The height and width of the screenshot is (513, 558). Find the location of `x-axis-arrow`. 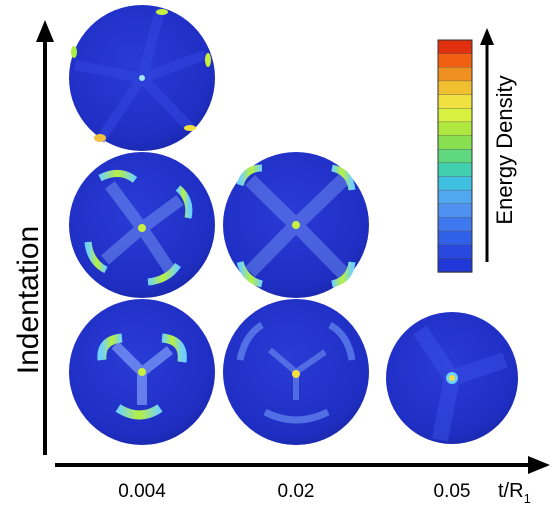

x-axis-arrow is located at coordinates (539, 465).